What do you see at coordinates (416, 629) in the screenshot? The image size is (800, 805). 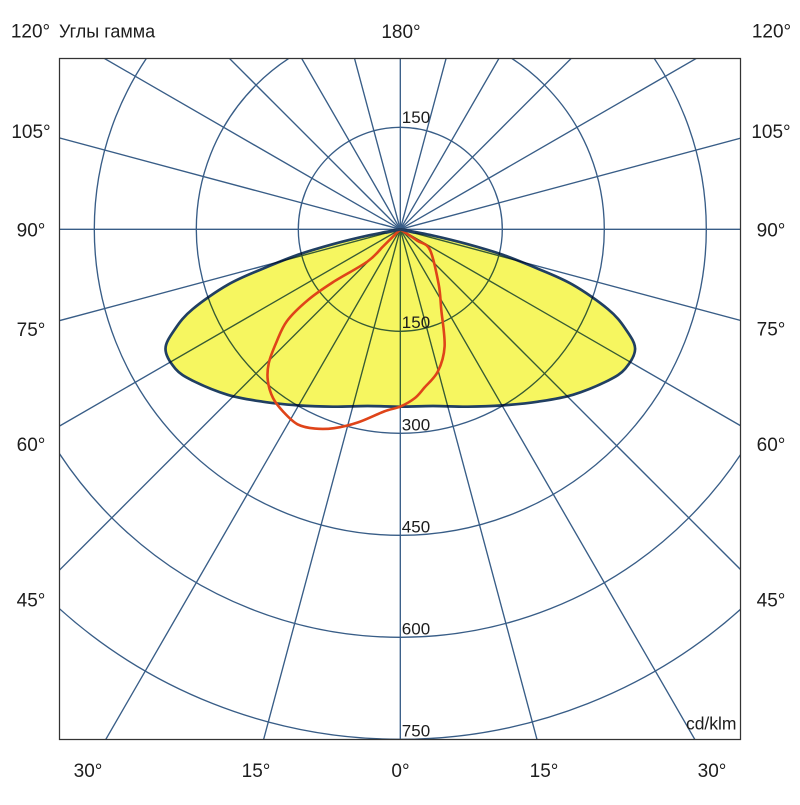 I see `svg-text: 600` at bounding box center [416, 629].